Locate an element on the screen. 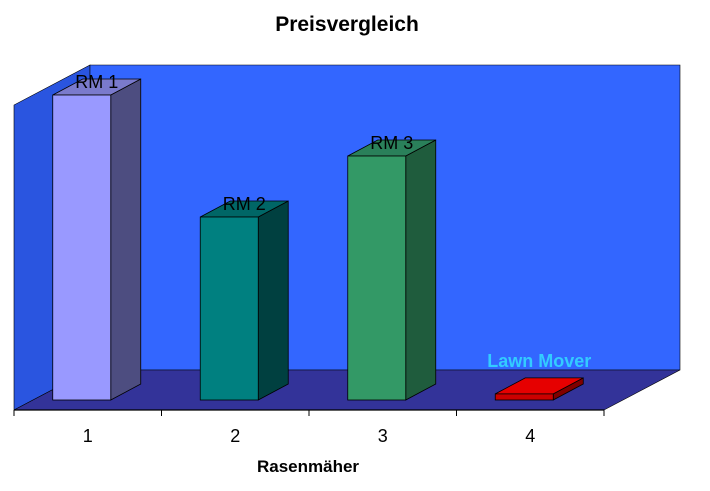  x-tick-label: 2 is located at coordinates (235, 436).